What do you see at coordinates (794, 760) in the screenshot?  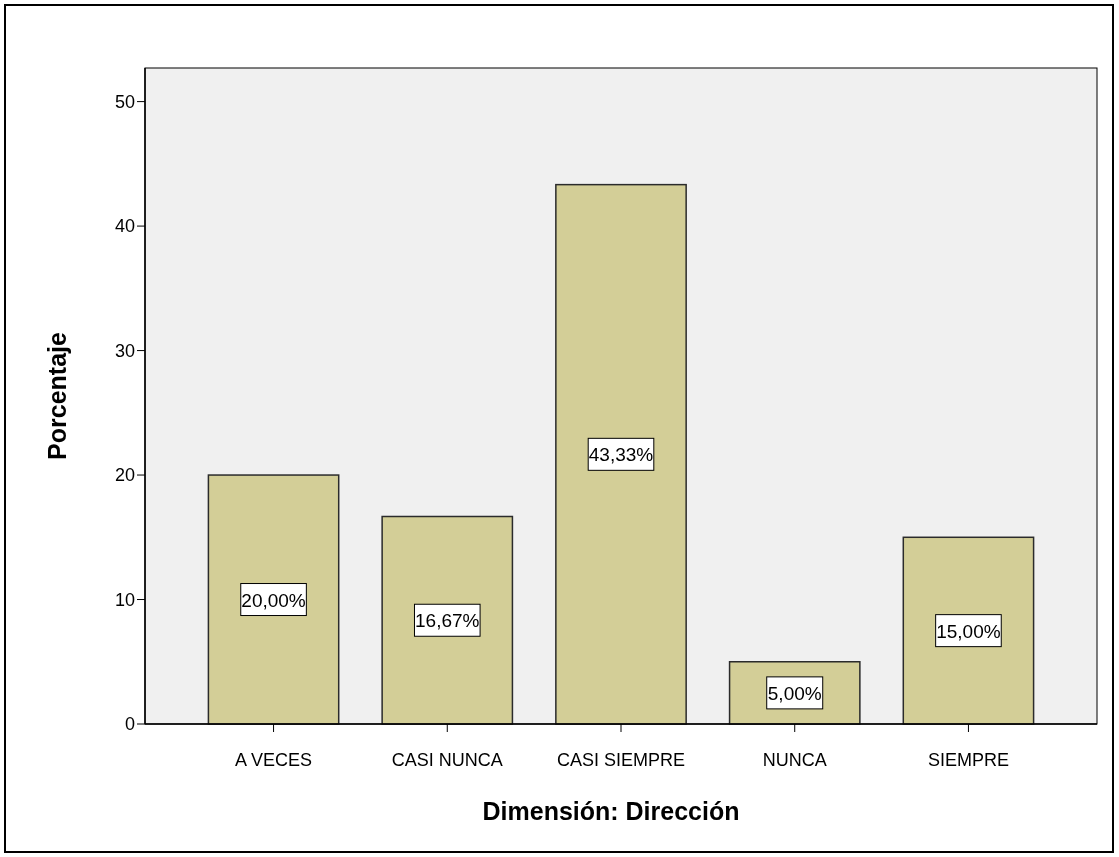 I see `x-tick-label: NUNCA` at bounding box center [794, 760].